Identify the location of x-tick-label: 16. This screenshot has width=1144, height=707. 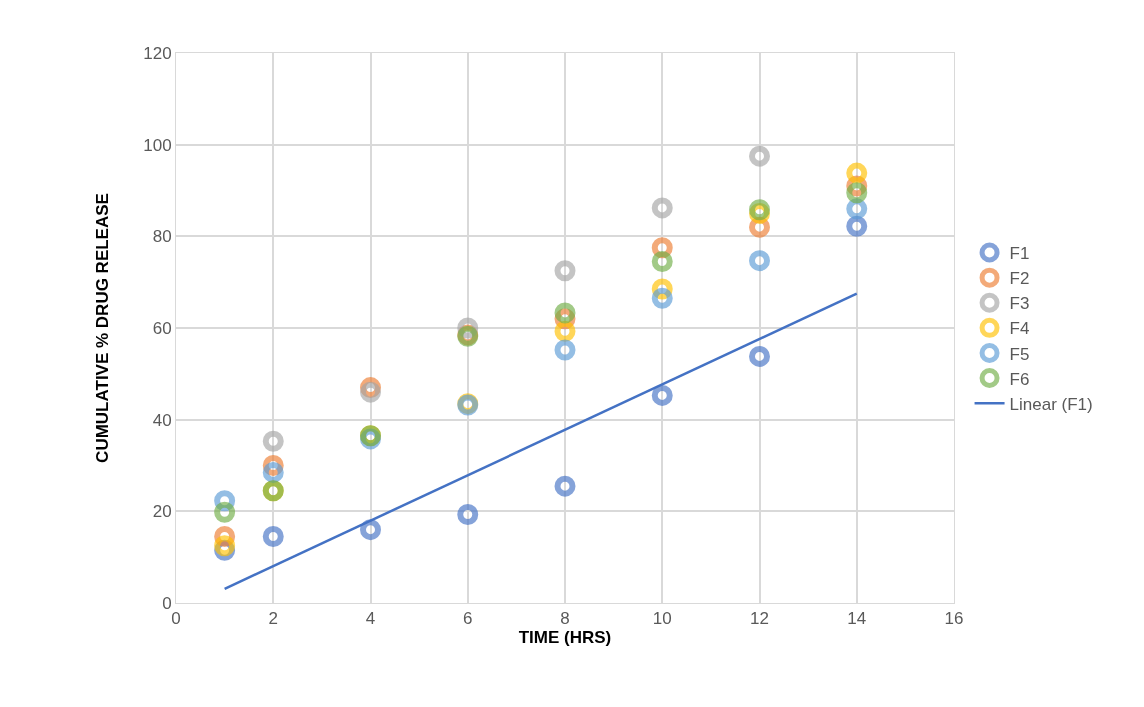
(954, 619).